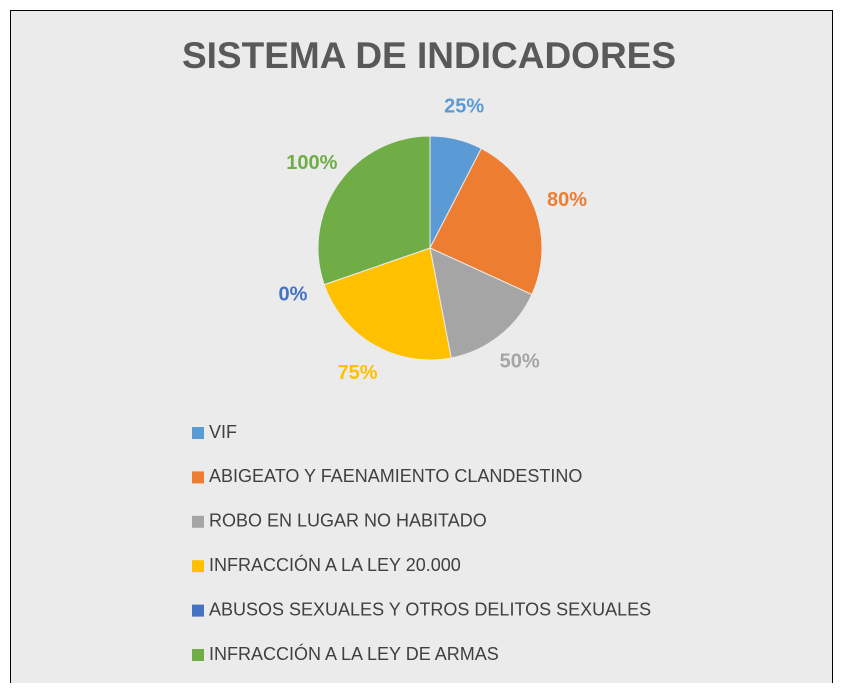 The height and width of the screenshot is (688, 843). I want to click on chart-title: SISTEMA DE INDICADORES, so click(429, 55).